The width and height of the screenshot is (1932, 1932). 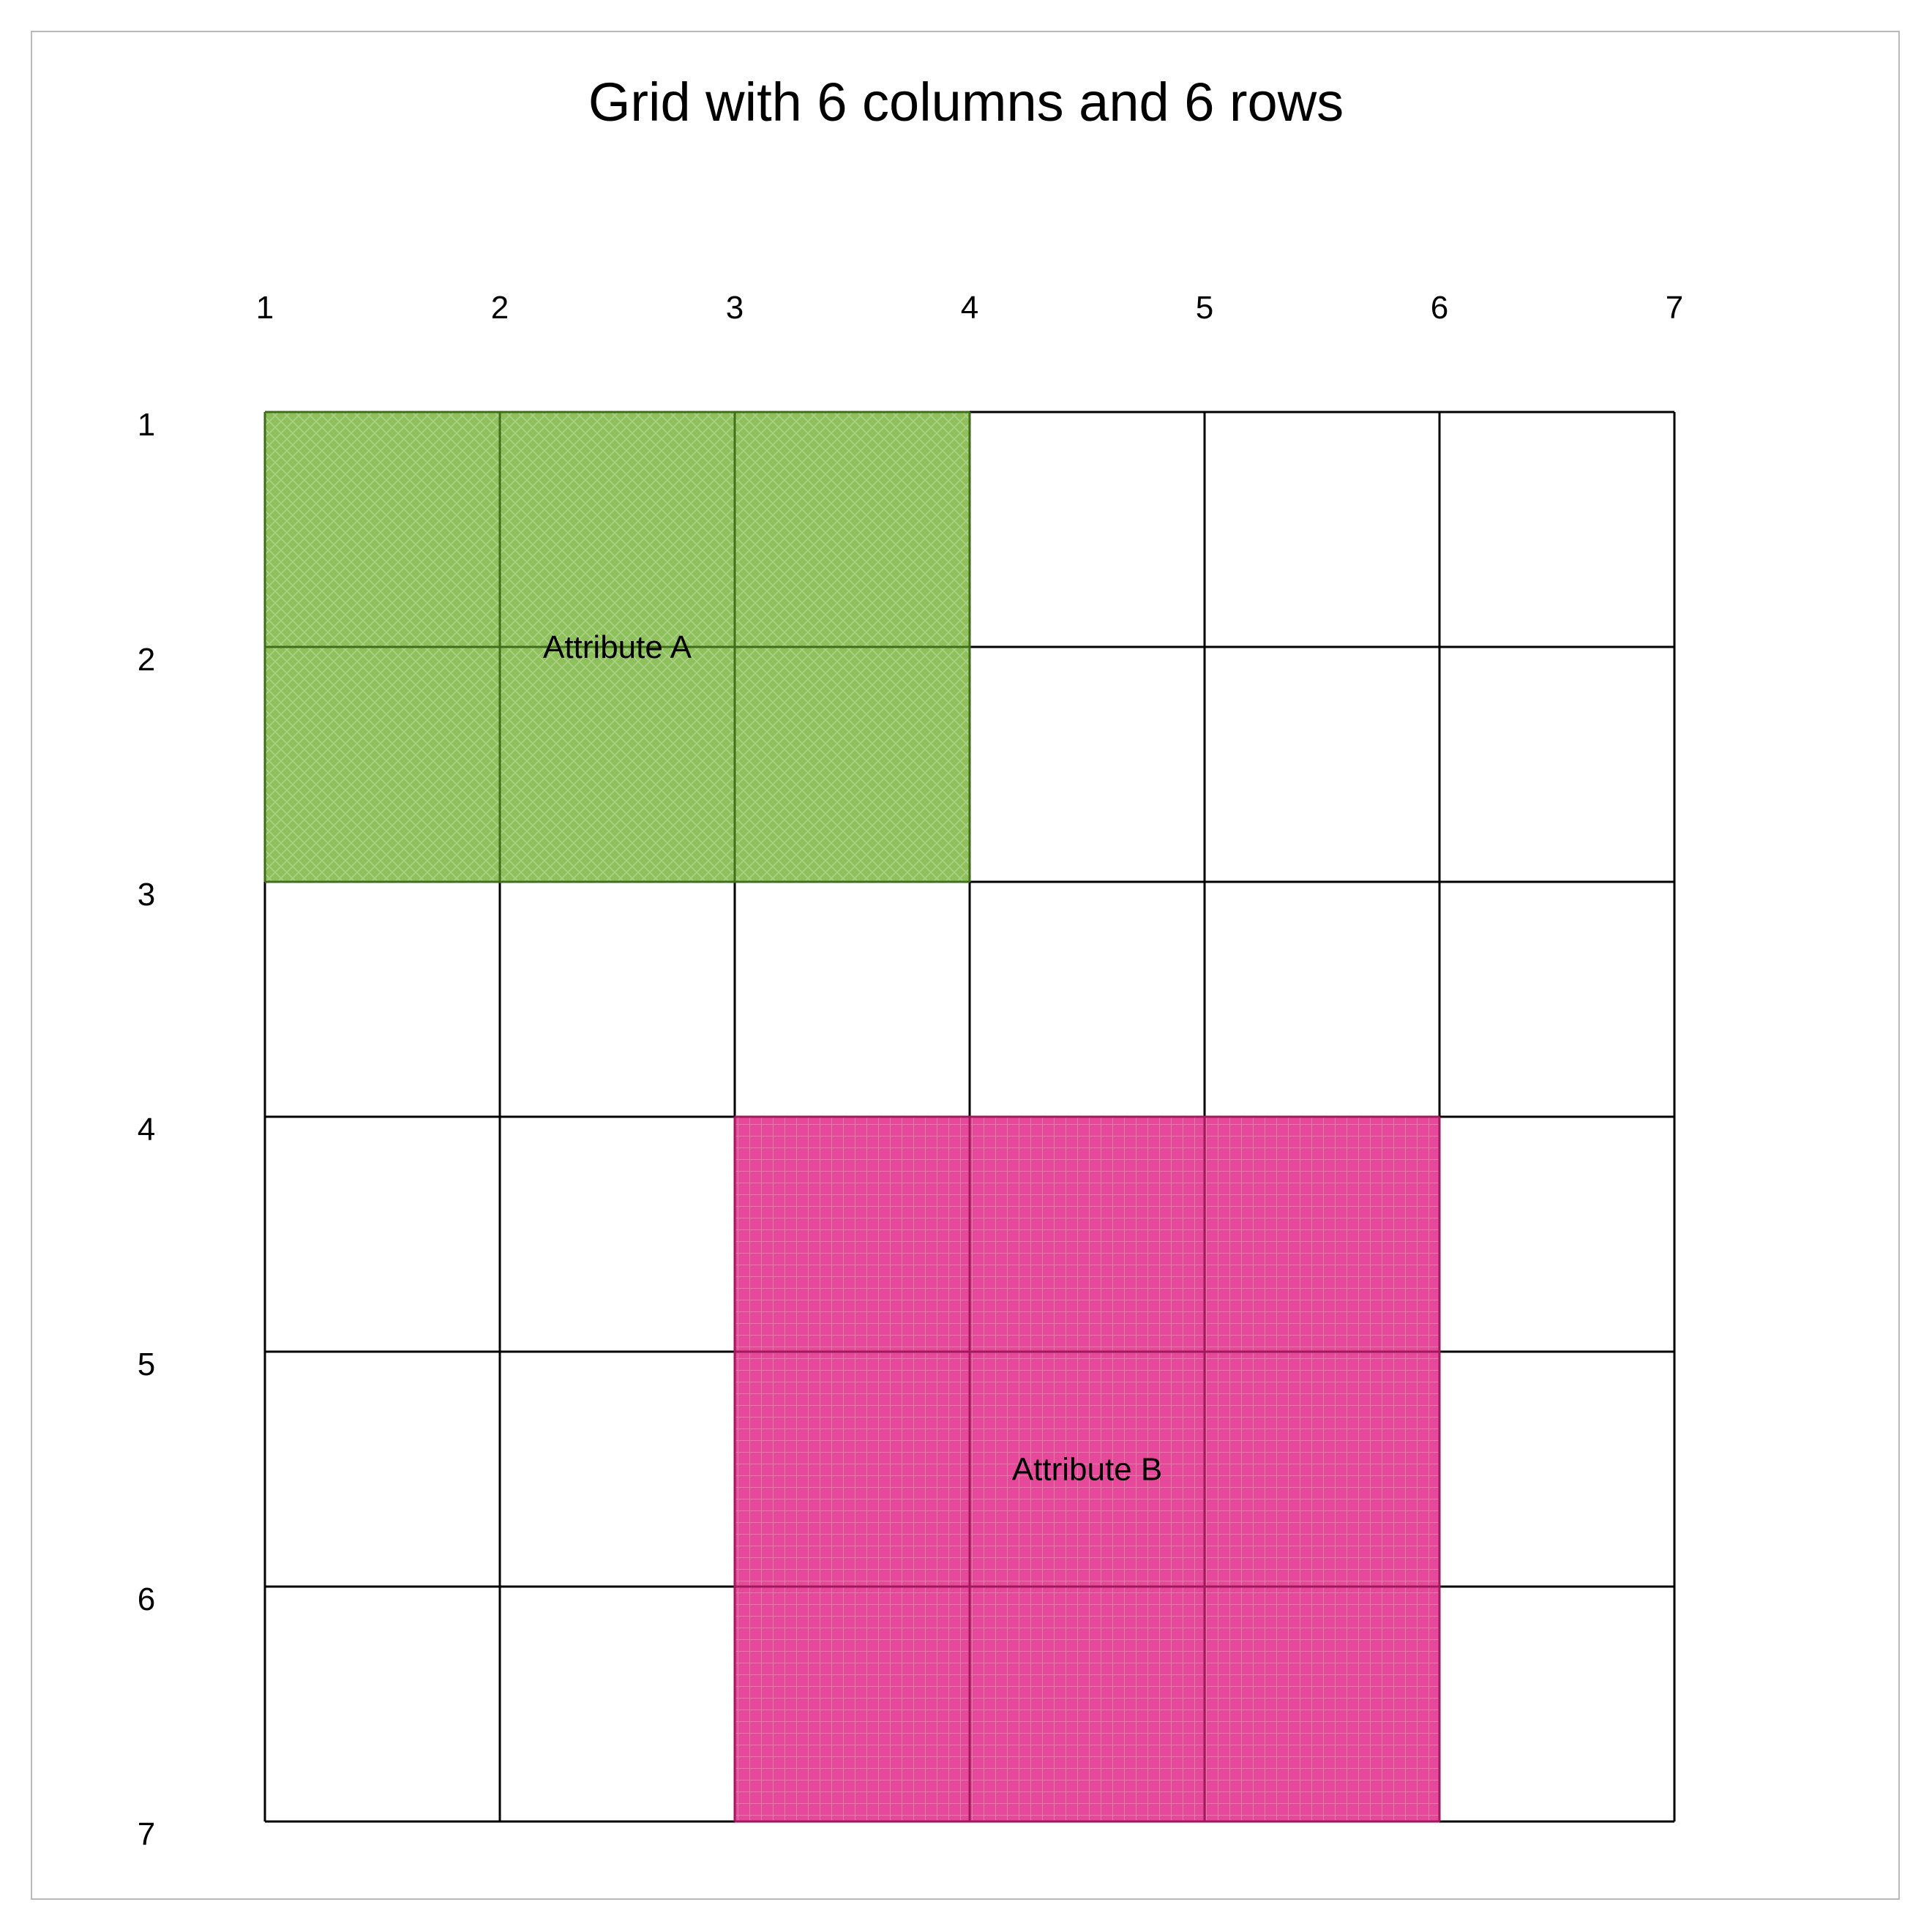 I want to click on row-line-label: 1, so click(x=146, y=425).